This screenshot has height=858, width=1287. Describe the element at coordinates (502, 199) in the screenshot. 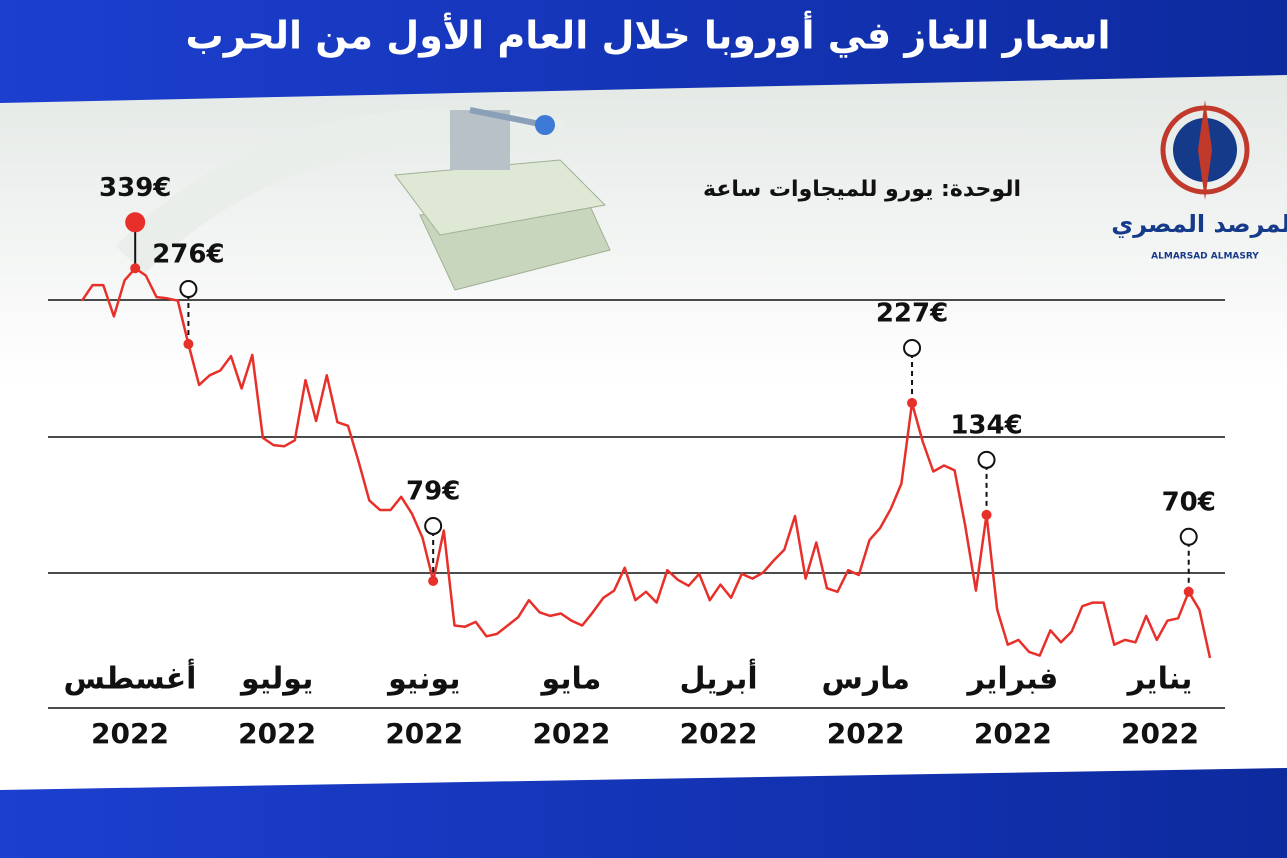

I see `money-illustration` at that location.